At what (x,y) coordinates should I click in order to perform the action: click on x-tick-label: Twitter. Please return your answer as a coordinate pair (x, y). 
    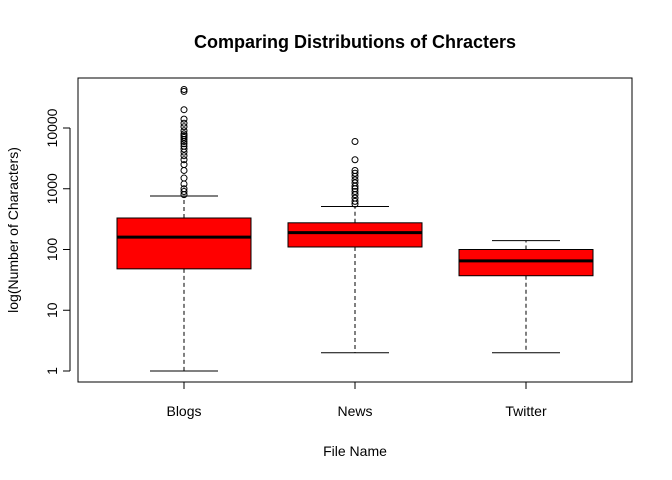
    Looking at the image, I should click on (526, 411).